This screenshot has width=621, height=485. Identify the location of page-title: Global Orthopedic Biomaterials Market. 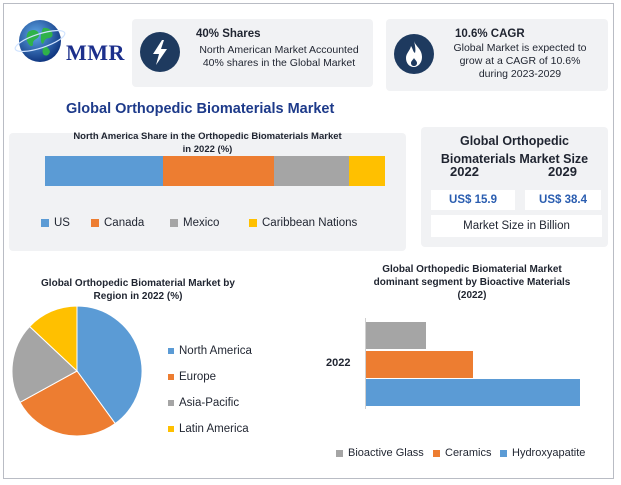
(200, 109).